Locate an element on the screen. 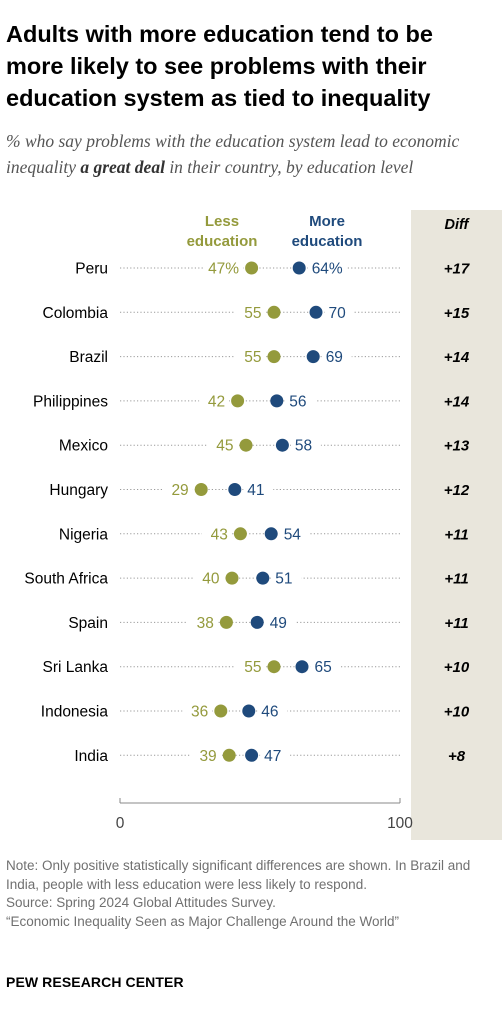 This screenshot has height=1023, width=502. diff-header: Diff is located at coordinates (458, 225).